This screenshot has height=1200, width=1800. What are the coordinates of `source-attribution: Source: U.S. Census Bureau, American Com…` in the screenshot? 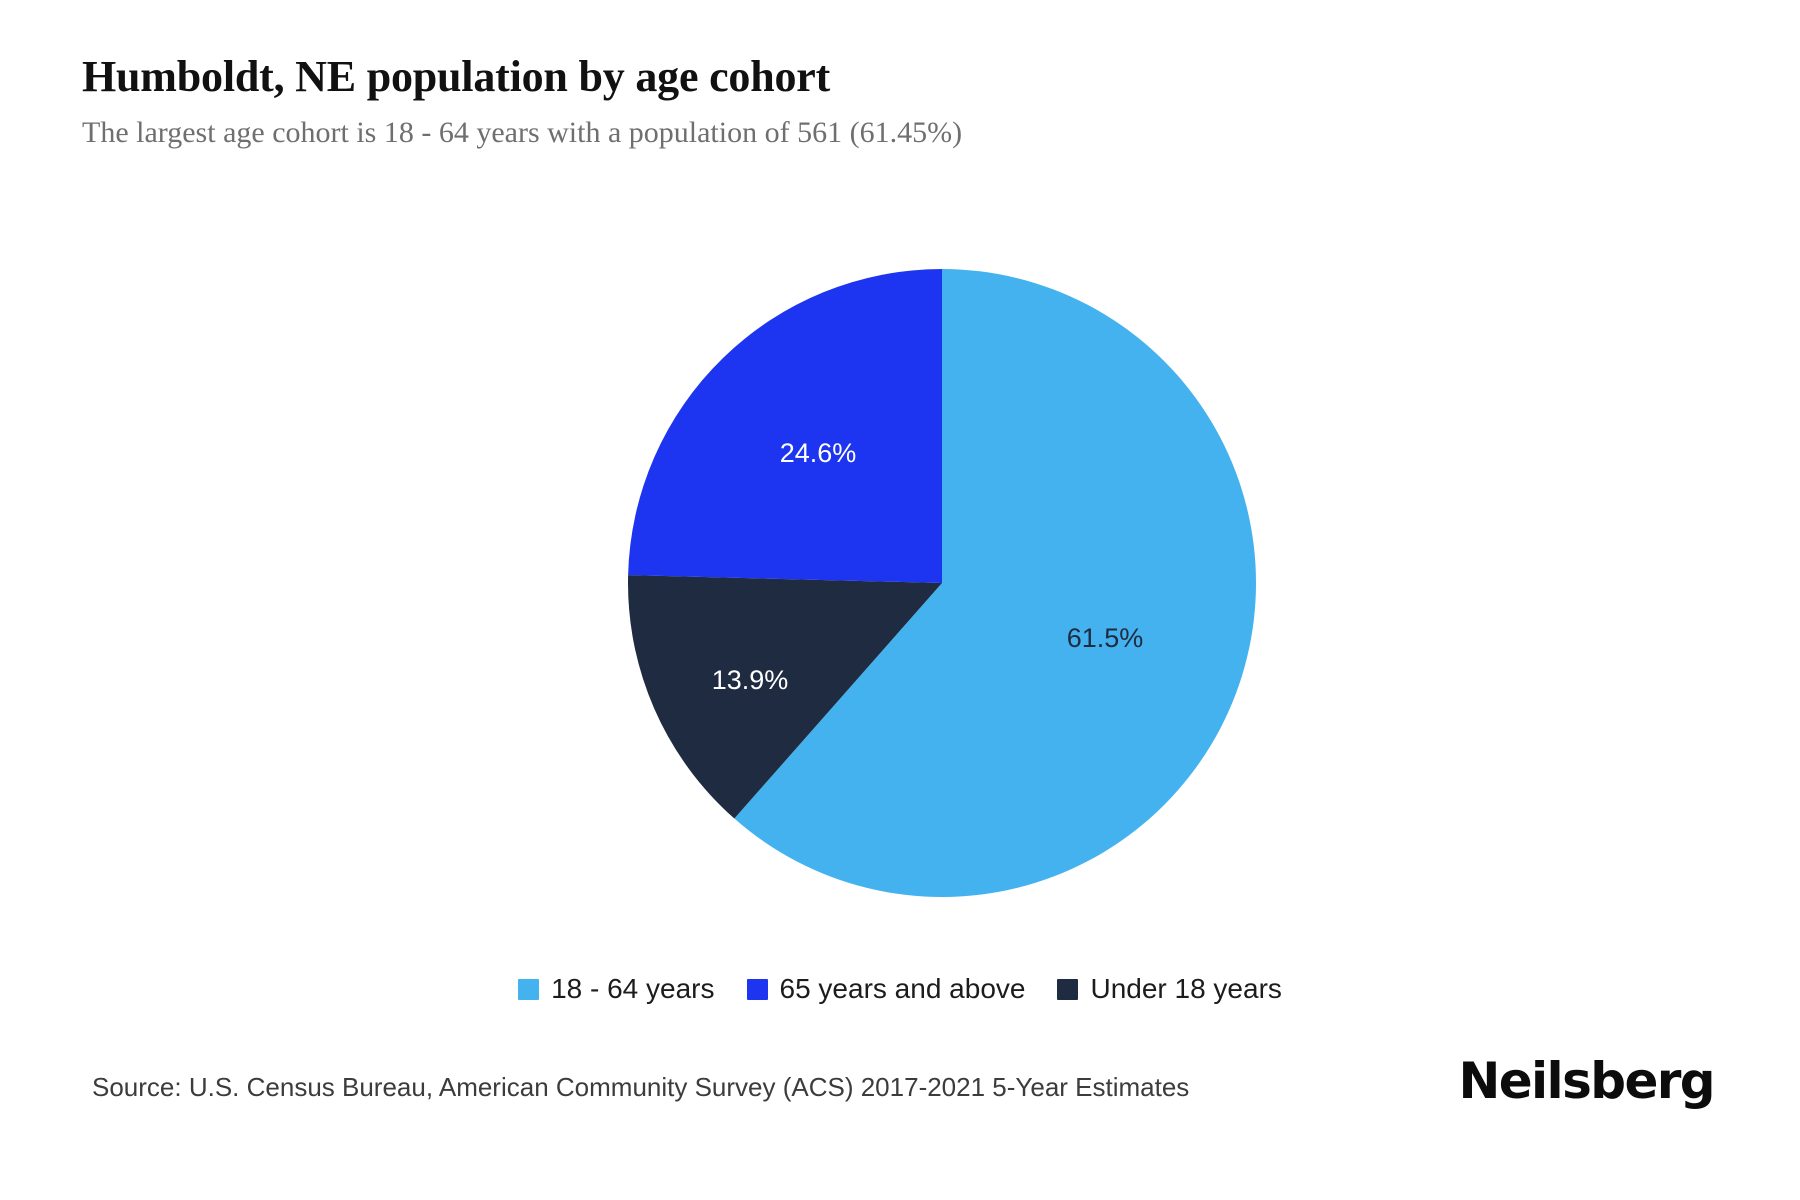 It's located at (641, 1087).